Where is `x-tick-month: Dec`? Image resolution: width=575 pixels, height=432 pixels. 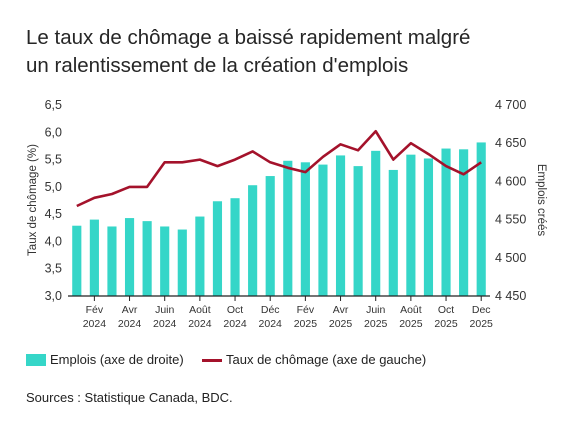
x-tick-month: Dec is located at coordinates (481, 310).